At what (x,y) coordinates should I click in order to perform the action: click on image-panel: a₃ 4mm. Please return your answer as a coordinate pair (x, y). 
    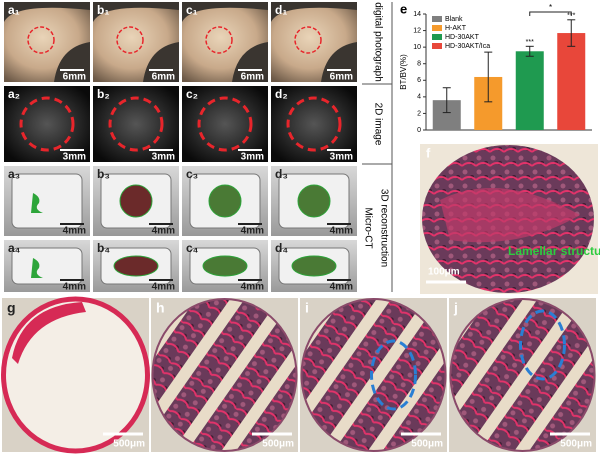
    Looking at the image, I should click on (47, 201).